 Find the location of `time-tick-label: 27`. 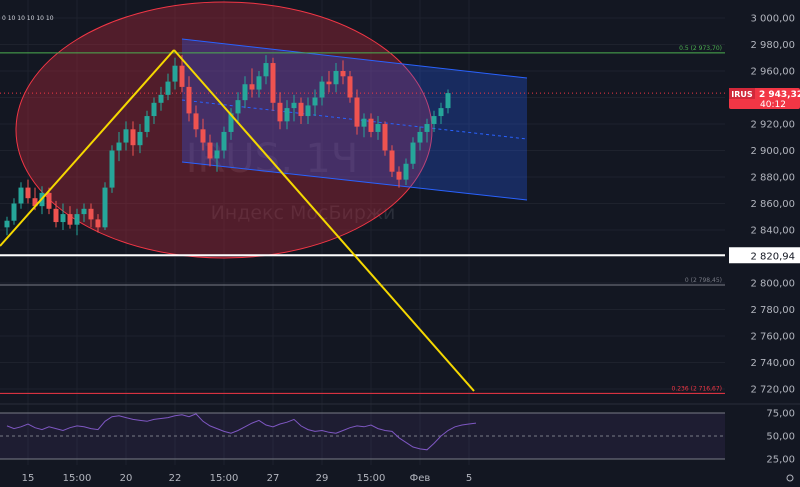

time-tick-label: 27 is located at coordinates (273, 478).